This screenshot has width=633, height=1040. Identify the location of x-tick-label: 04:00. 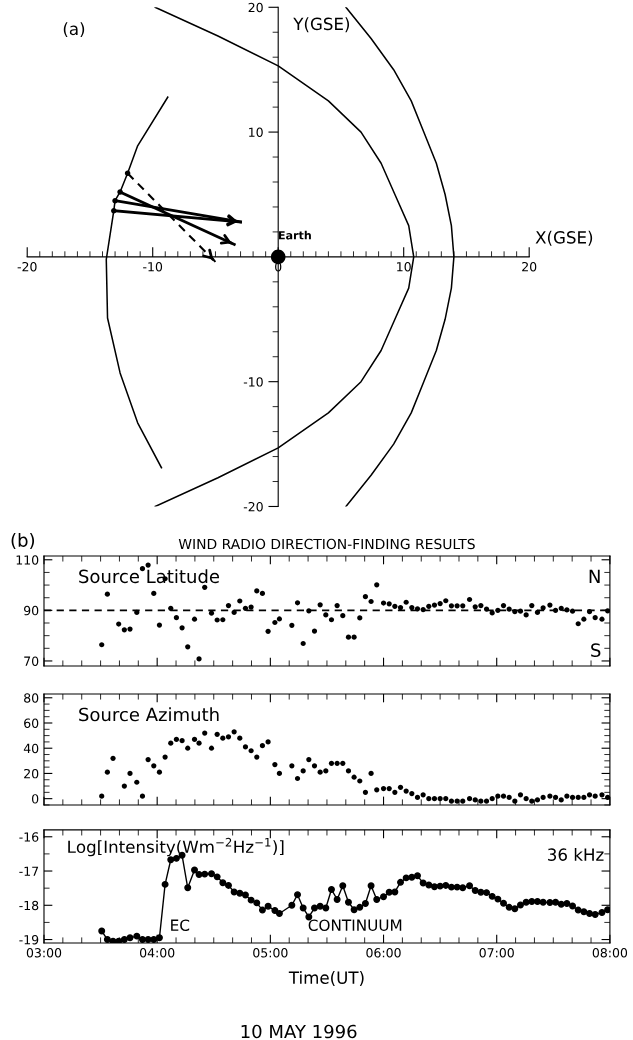
(157, 953).